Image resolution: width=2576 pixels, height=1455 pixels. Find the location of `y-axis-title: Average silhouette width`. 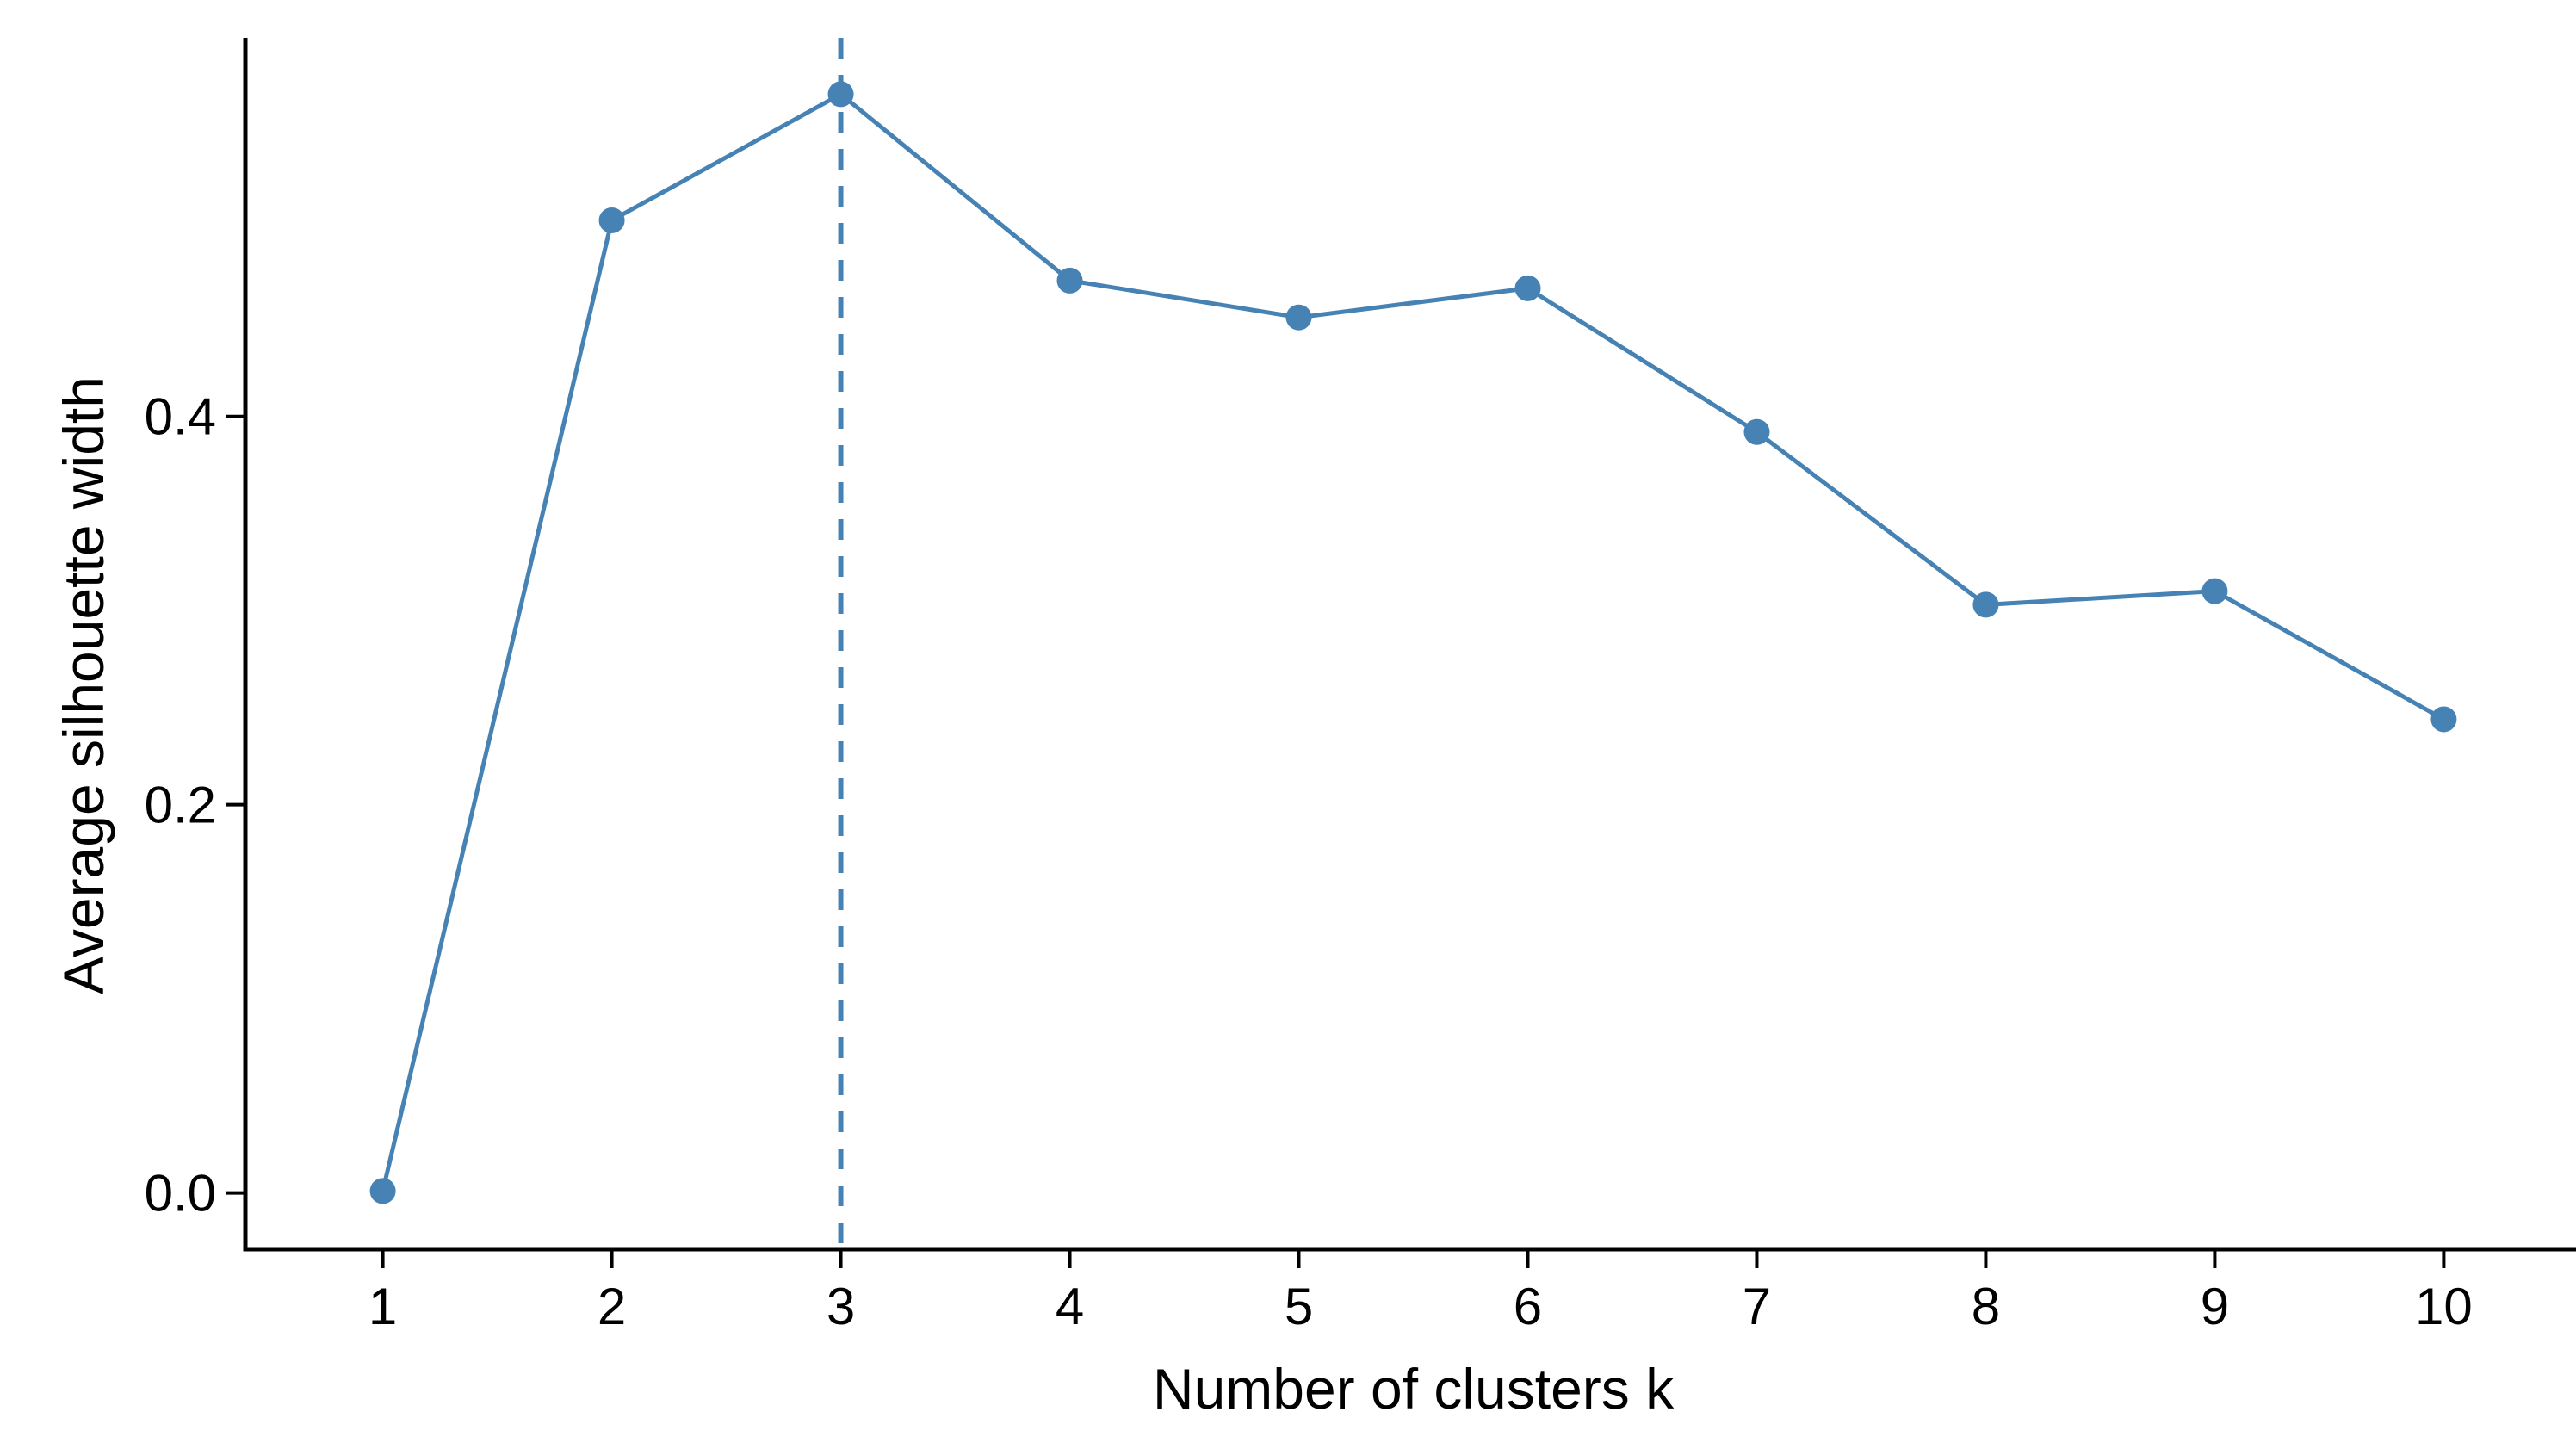

y-axis-title: Average silhouette width is located at coordinates (83, 685).